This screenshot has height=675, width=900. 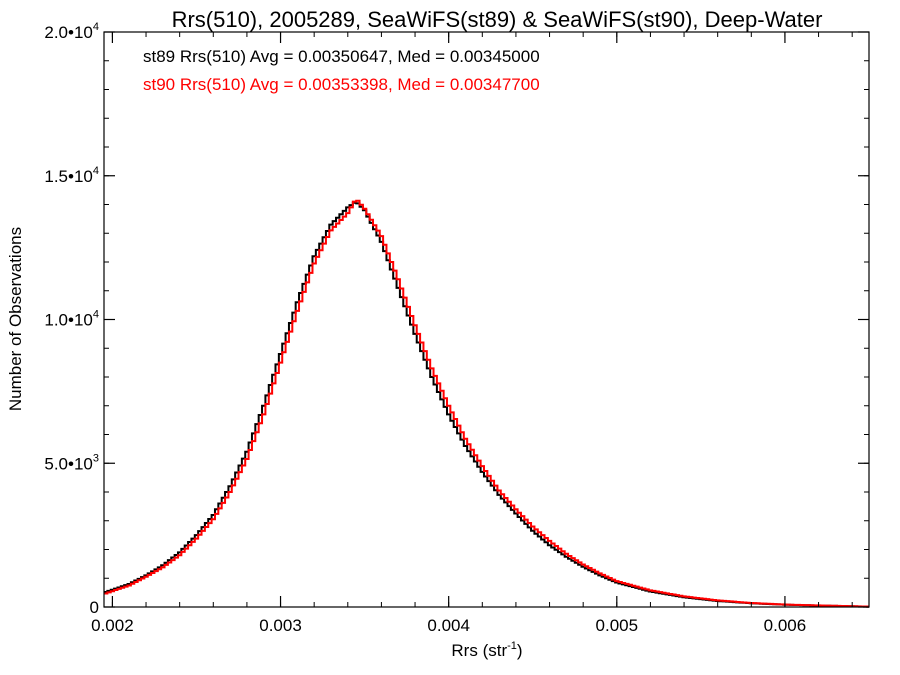 I want to click on x-axis-label: Rrs (str-1), so click(x=486, y=650).